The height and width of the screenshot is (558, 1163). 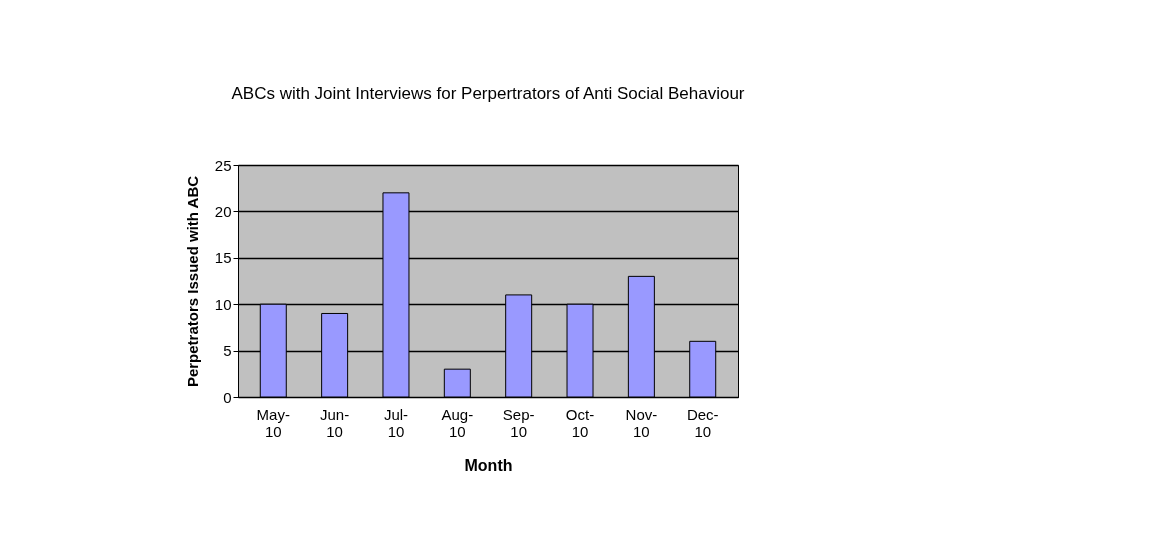 I want to click on y-tick-label: 15, so click(x=223, y=258).